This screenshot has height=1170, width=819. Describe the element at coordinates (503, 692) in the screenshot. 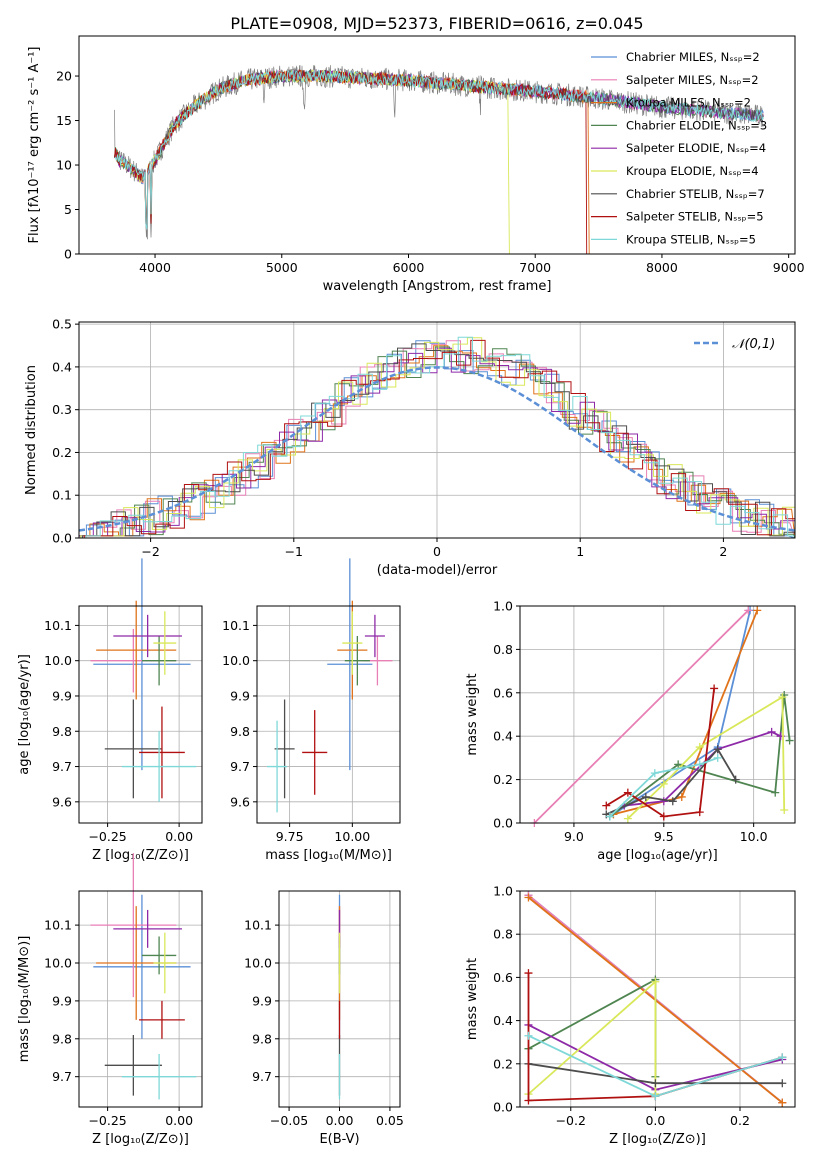

I see `y-tick-label: 0.6` at that location.